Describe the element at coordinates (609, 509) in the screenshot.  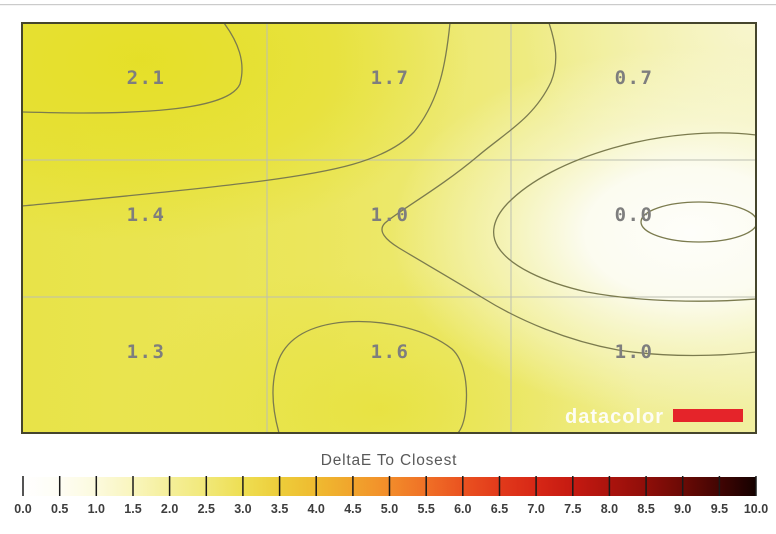
I see `colorbar-tick-label: 8.0` at that location.